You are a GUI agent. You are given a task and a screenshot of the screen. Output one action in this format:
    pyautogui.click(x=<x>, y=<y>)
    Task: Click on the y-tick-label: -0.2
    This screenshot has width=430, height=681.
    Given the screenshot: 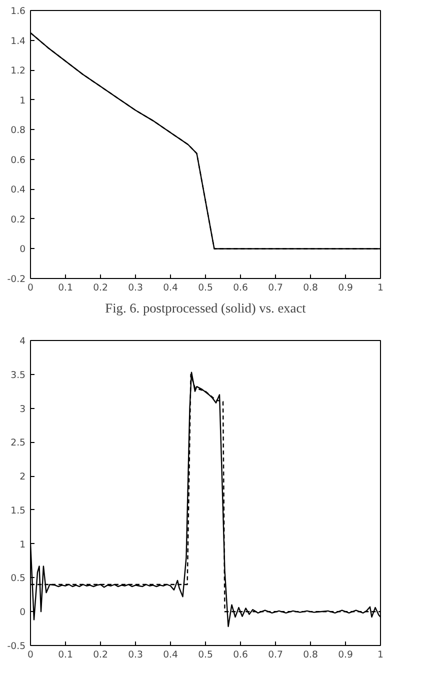 What is the action you would take?
    pyautogui.click(x=16, y=279)
    